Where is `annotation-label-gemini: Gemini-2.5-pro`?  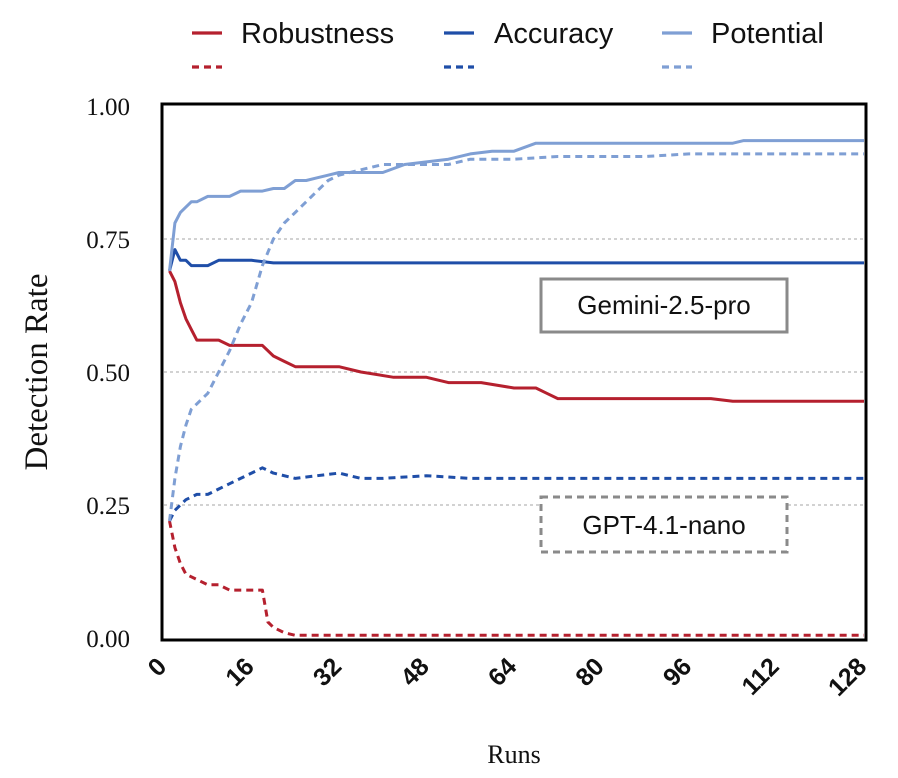
annotation-label-gemini: Gemini-2.5-pro is located at coordinates (663, 305).